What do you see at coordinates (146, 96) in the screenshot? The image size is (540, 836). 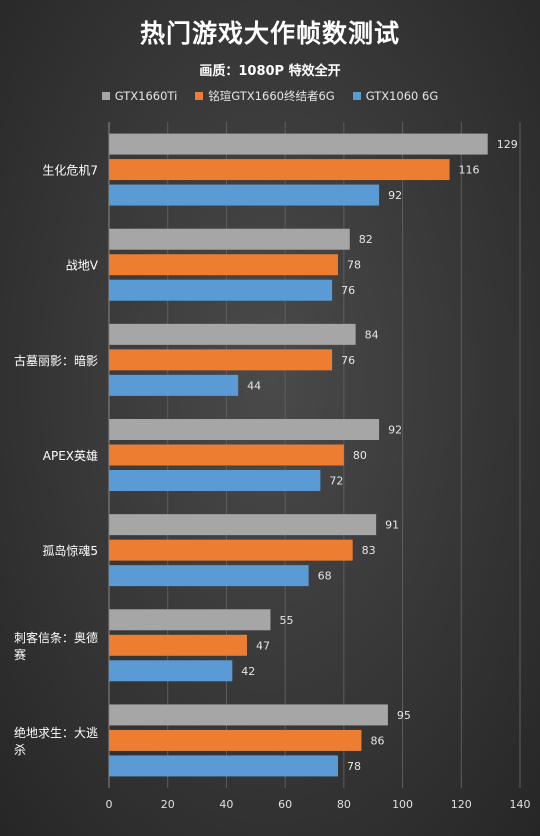 I see `legend-label-gtx1660ti: GTX1660Ti` at bounding box center [146, 96].